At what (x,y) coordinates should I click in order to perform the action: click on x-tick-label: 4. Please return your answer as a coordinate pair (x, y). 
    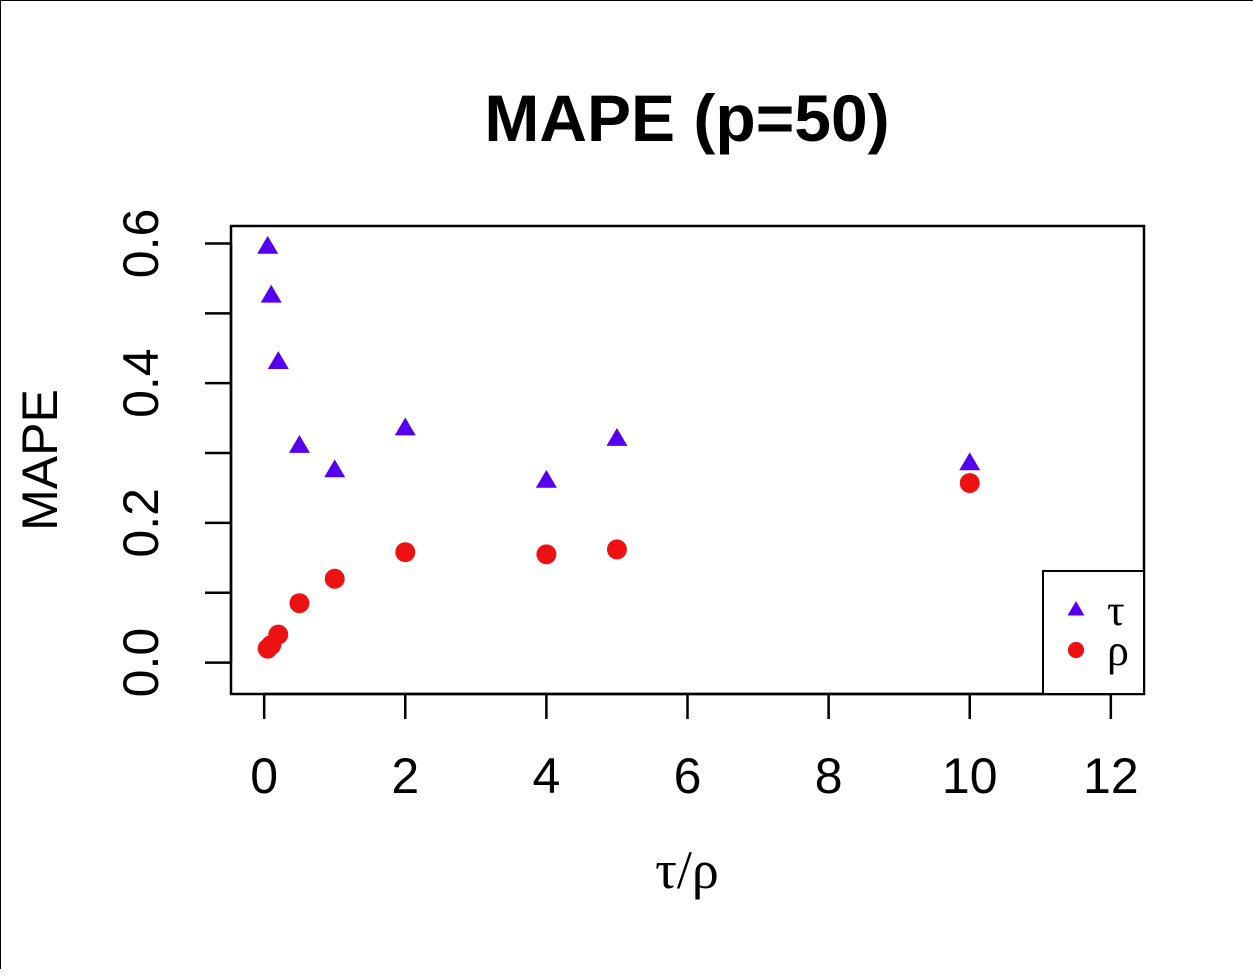
    Looking at the image, I should click on (546, 776).